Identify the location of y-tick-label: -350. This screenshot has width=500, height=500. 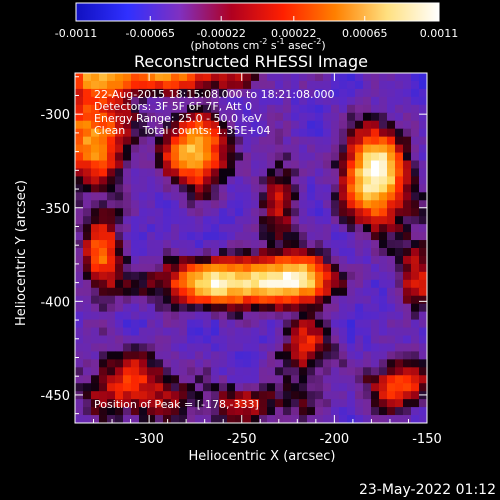
(55, 209).